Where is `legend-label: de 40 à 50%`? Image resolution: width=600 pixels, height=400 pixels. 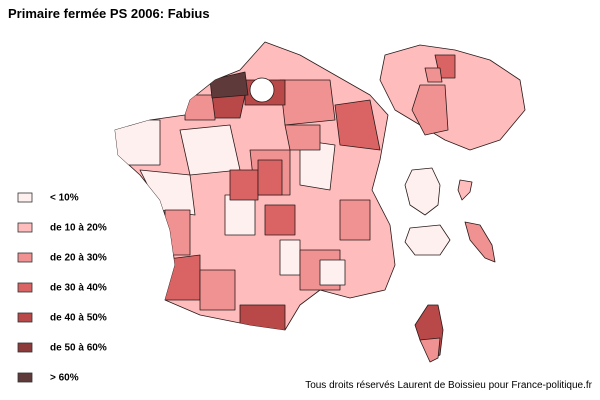 legend-label: de 40 à 50% is located at coordinates (78, 318).